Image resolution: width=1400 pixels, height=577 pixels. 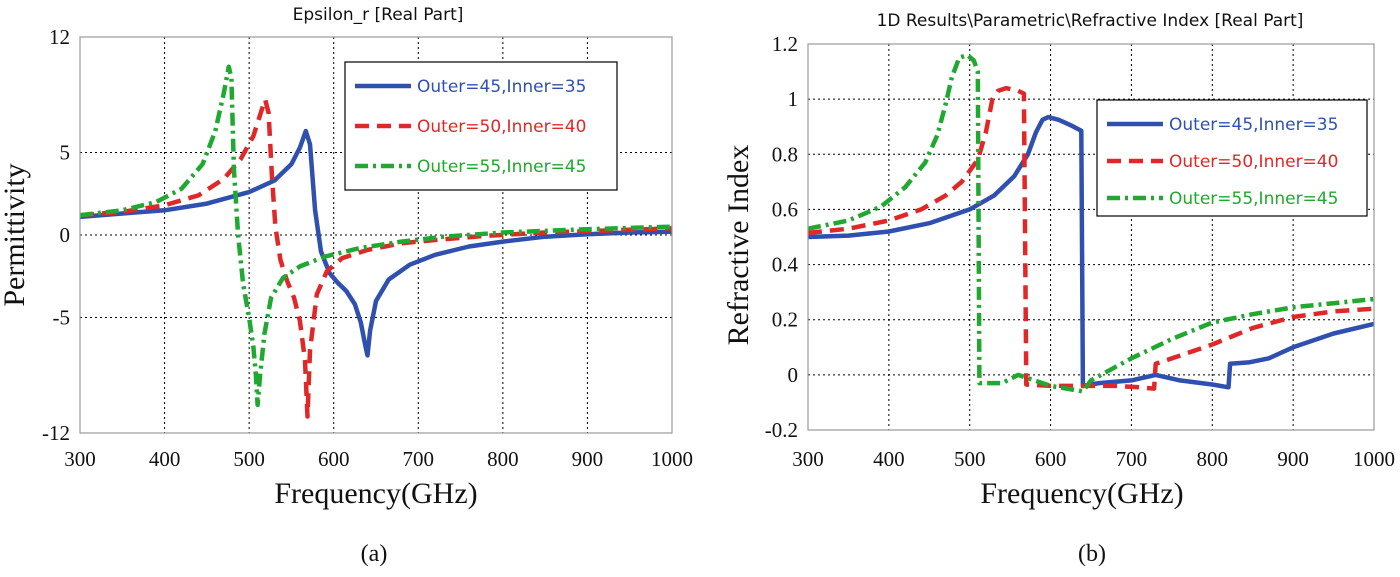 I want to click on y-tick-label: 12, so click(x=59, y=37).